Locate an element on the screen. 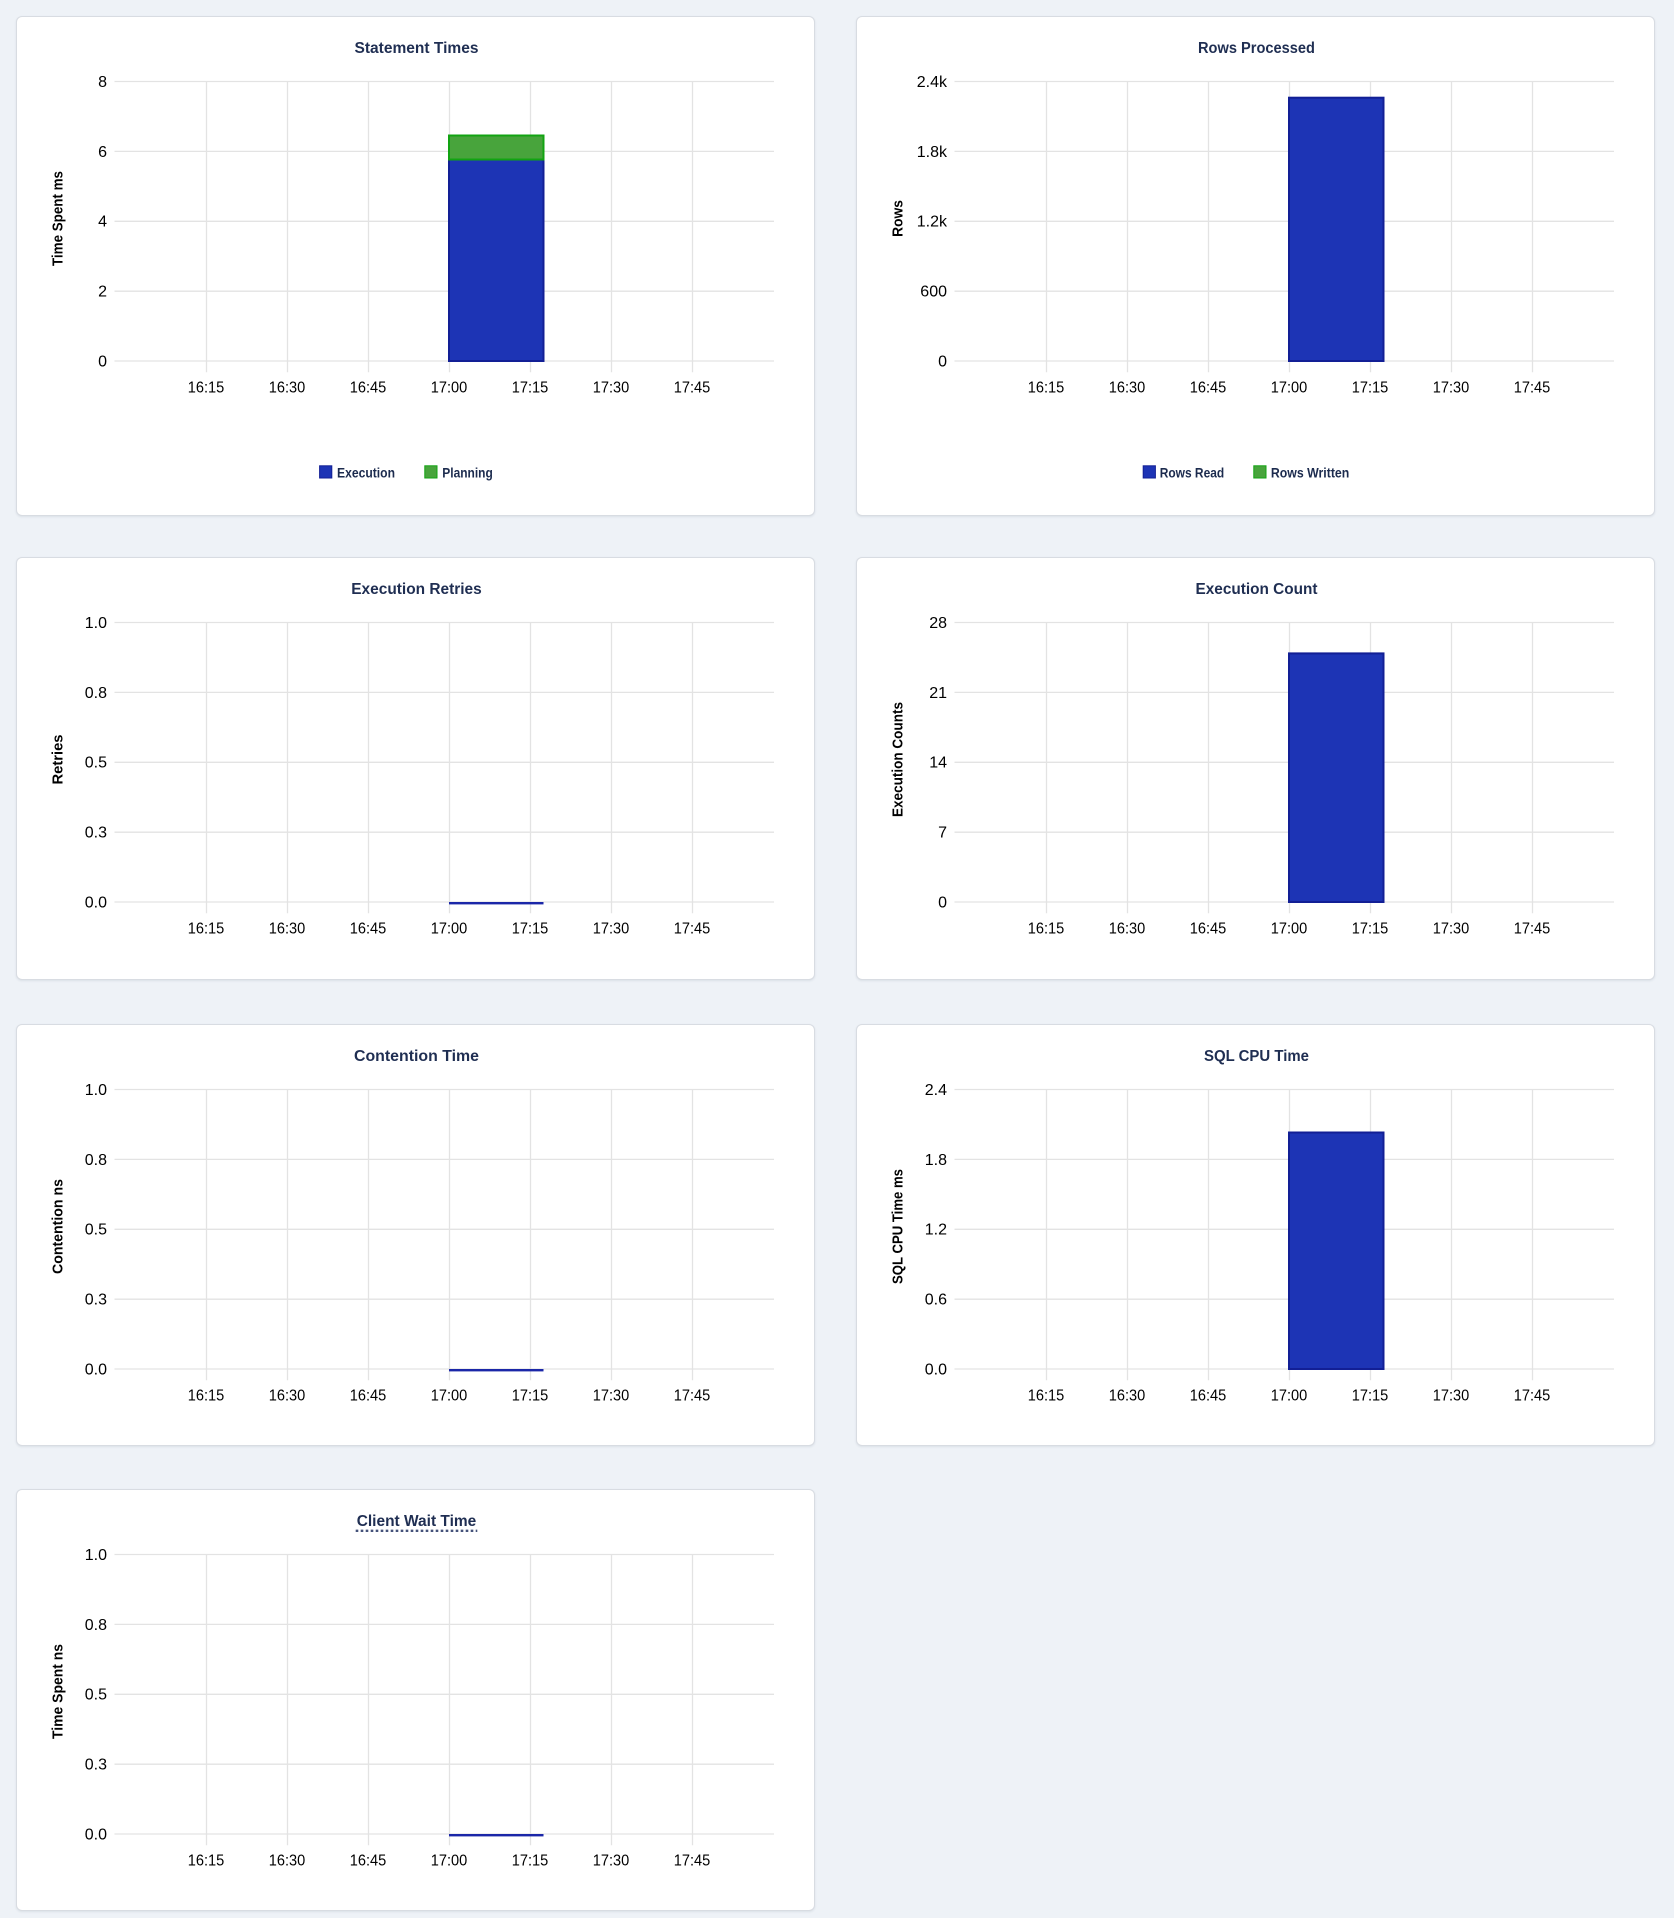 The image size is (1674, 1918). svg-text: Execution Retries is located at coordinates (416, 589).